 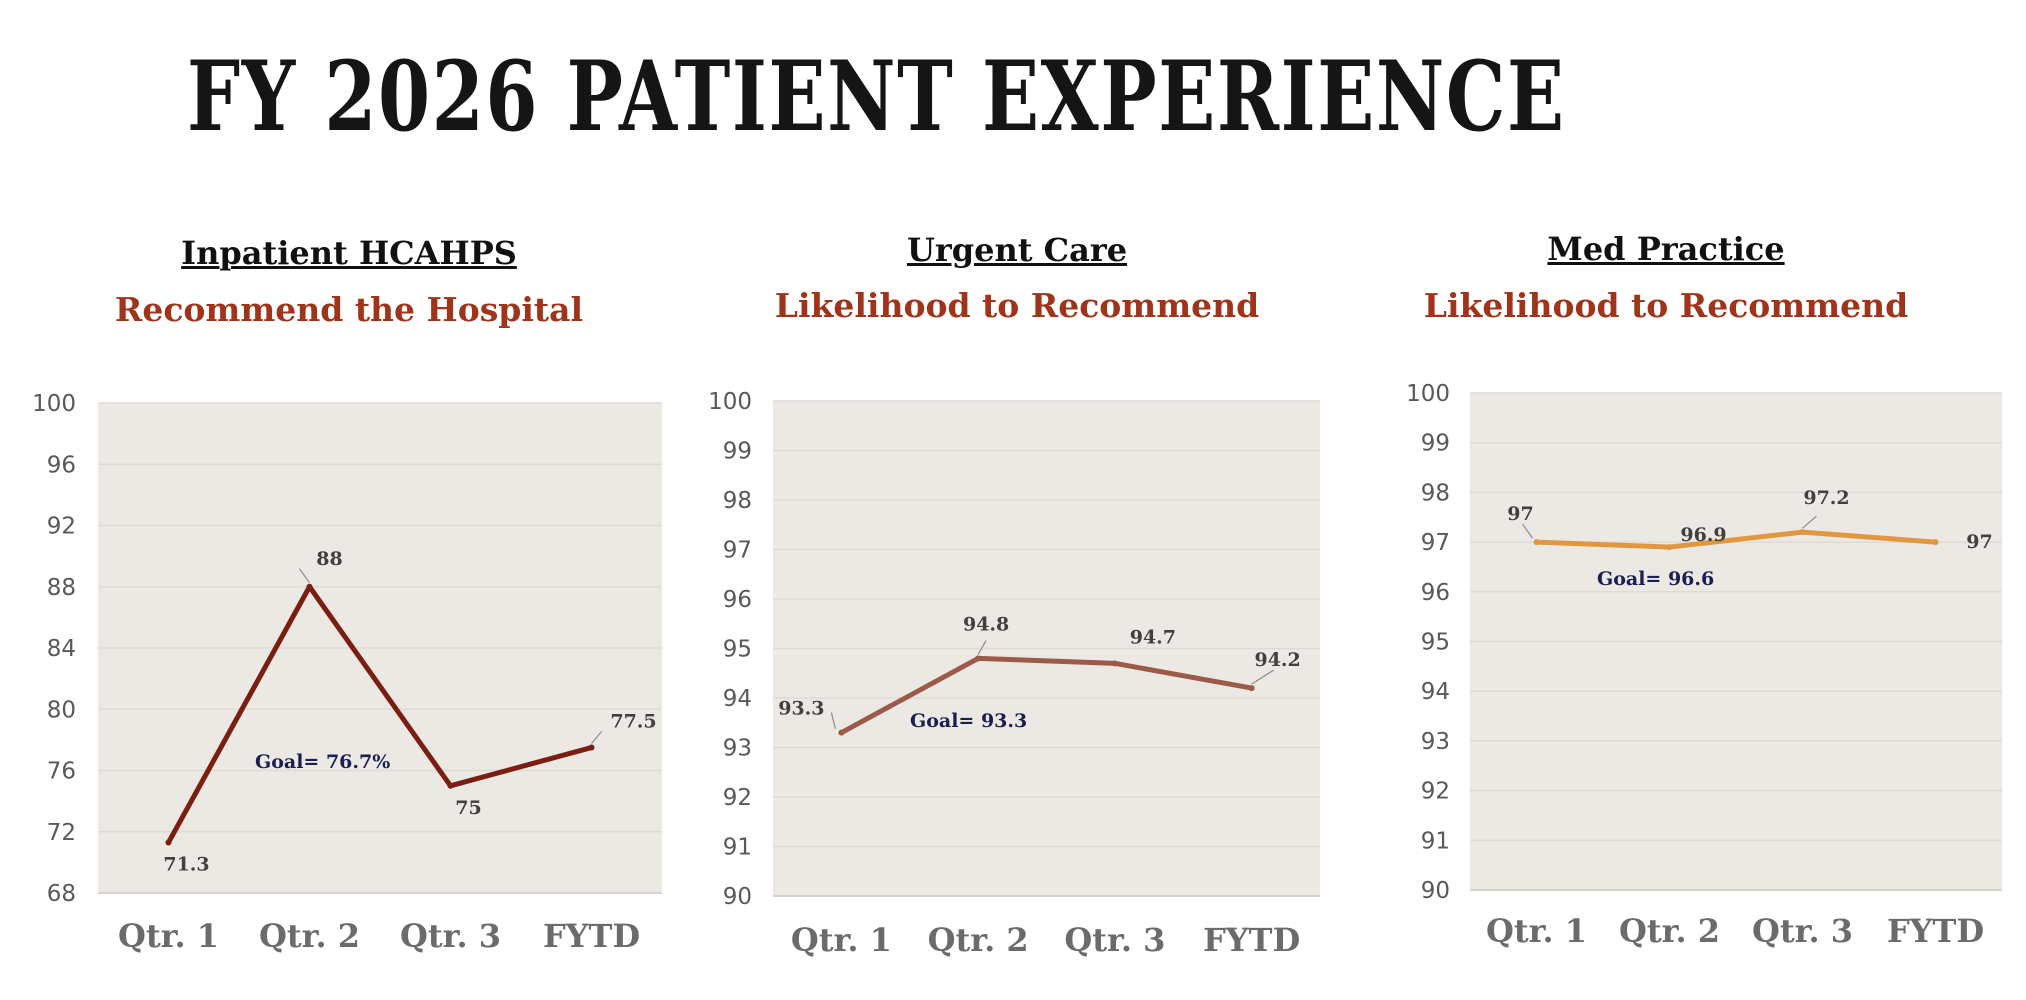 I want to click on chart-1-subtitle: Recommend the Hospital, so click(x=349, y=309).